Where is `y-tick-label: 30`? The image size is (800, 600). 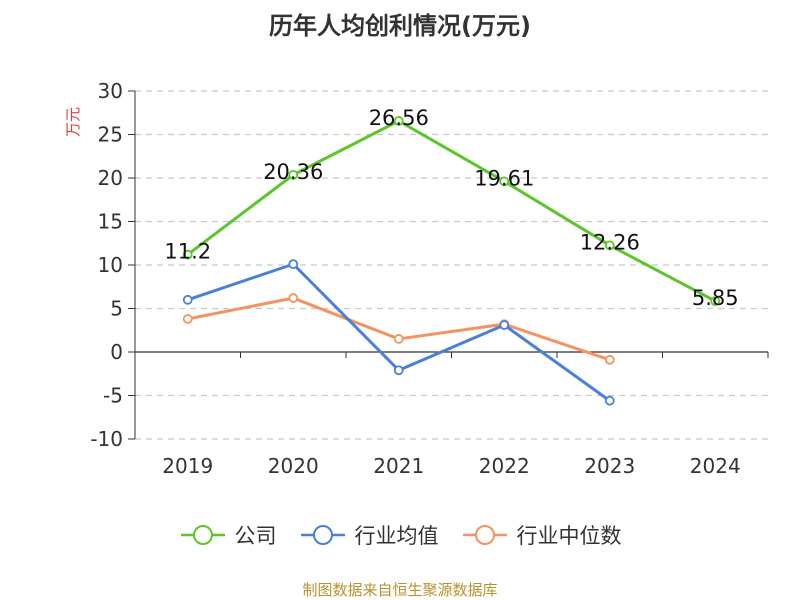 y-tick-label: 30 is located at coordinates (110, 91).